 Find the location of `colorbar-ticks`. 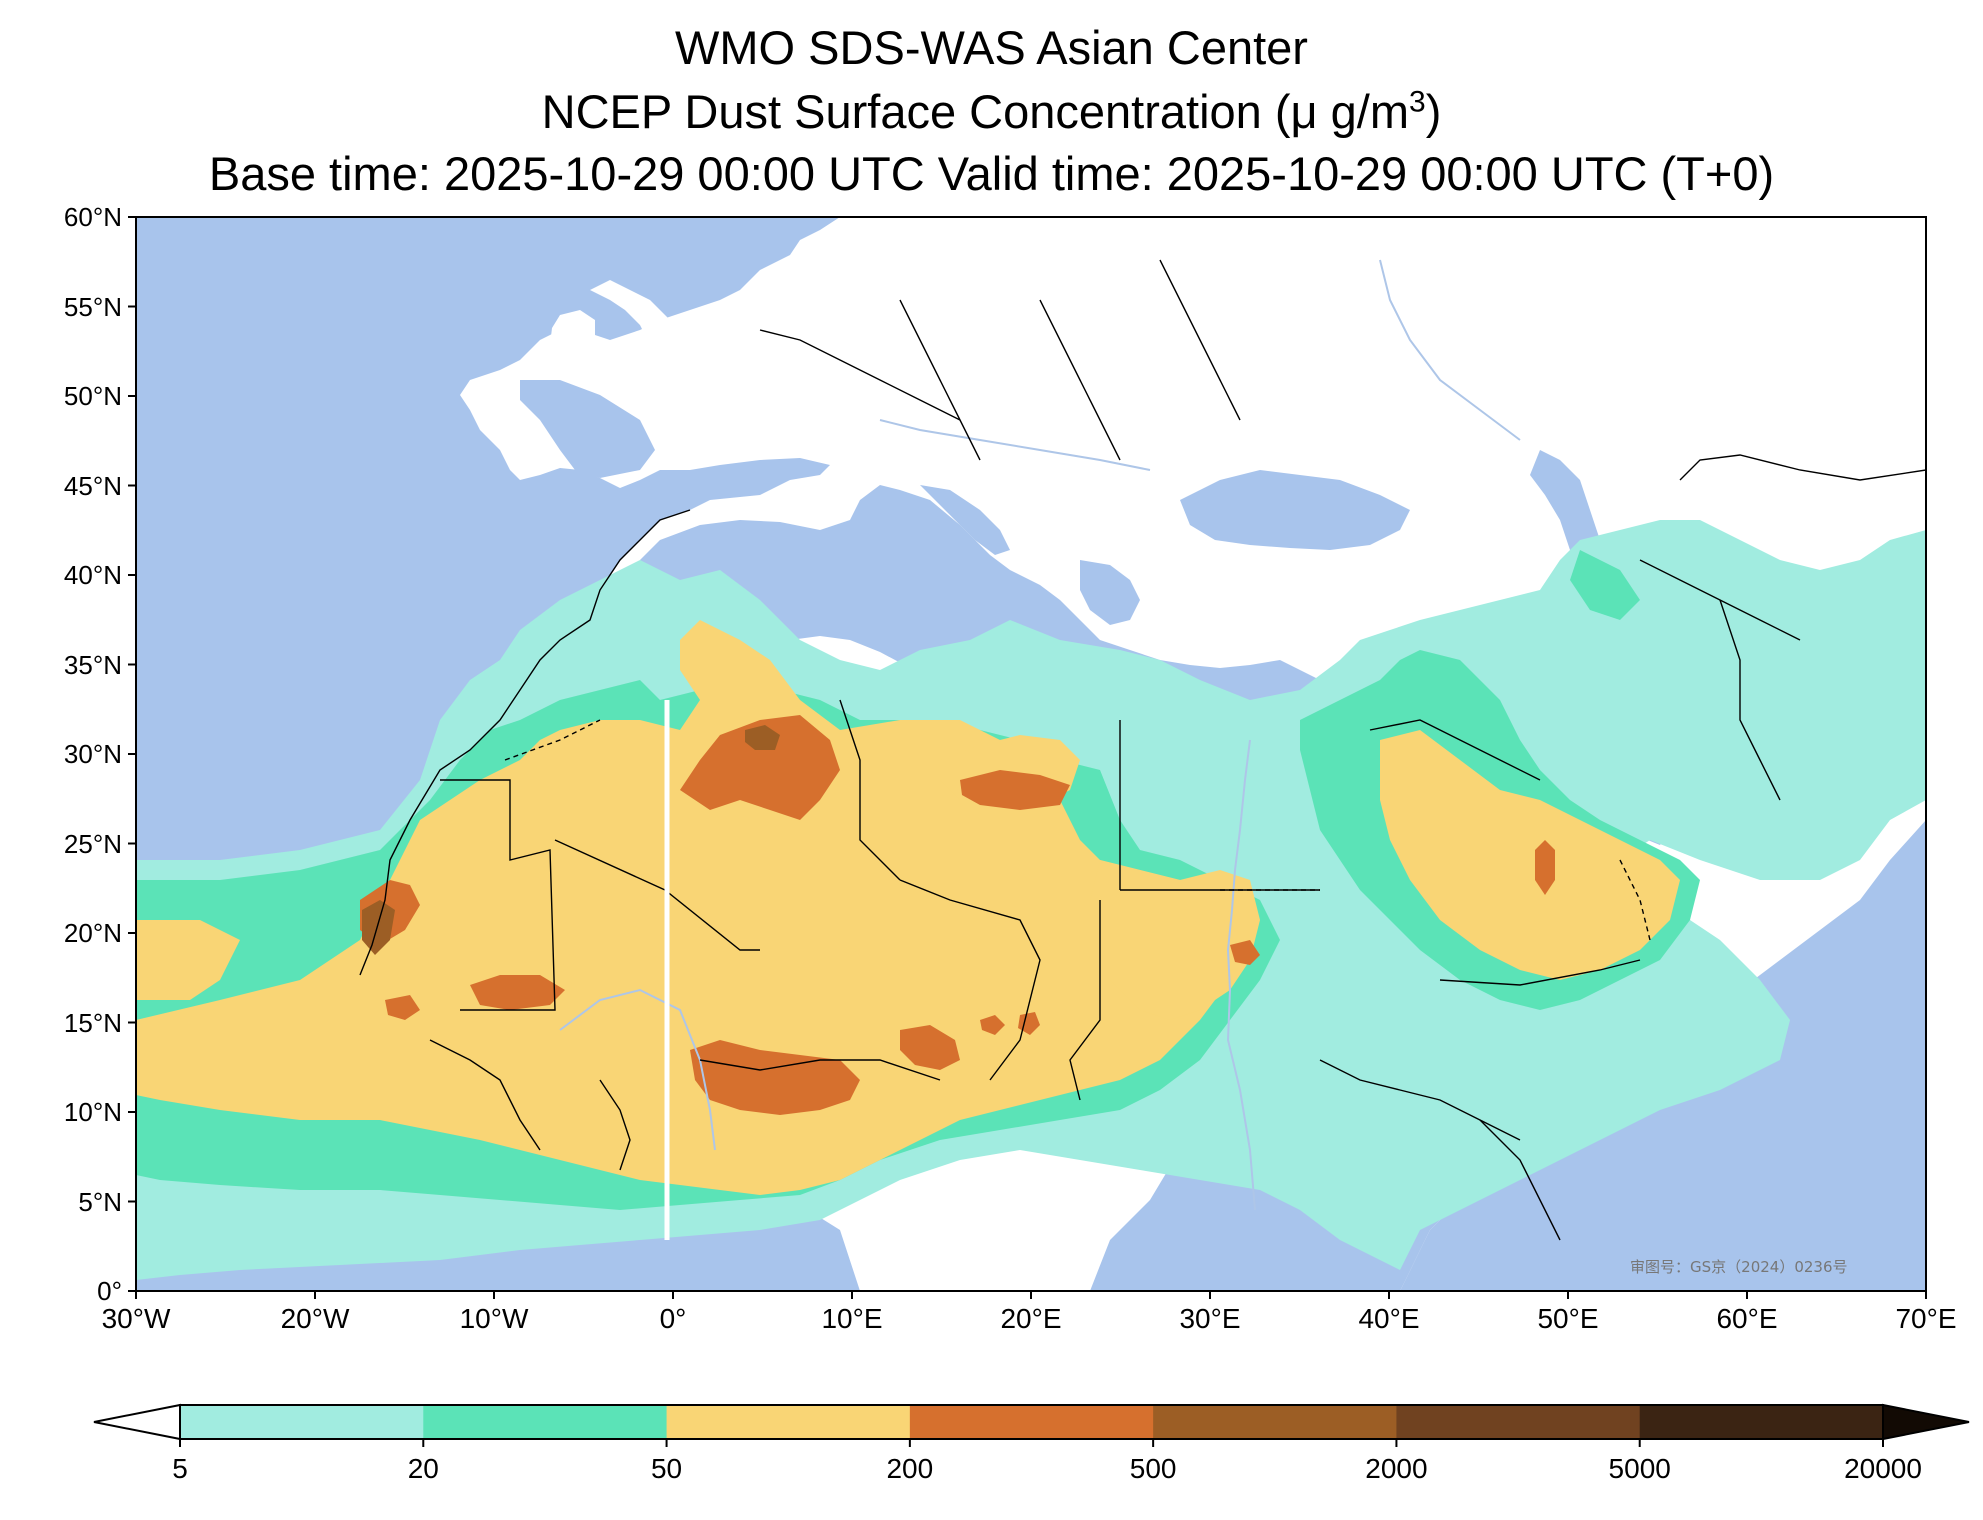

colorbar-ticks is located at coordinates (1031, 1443).